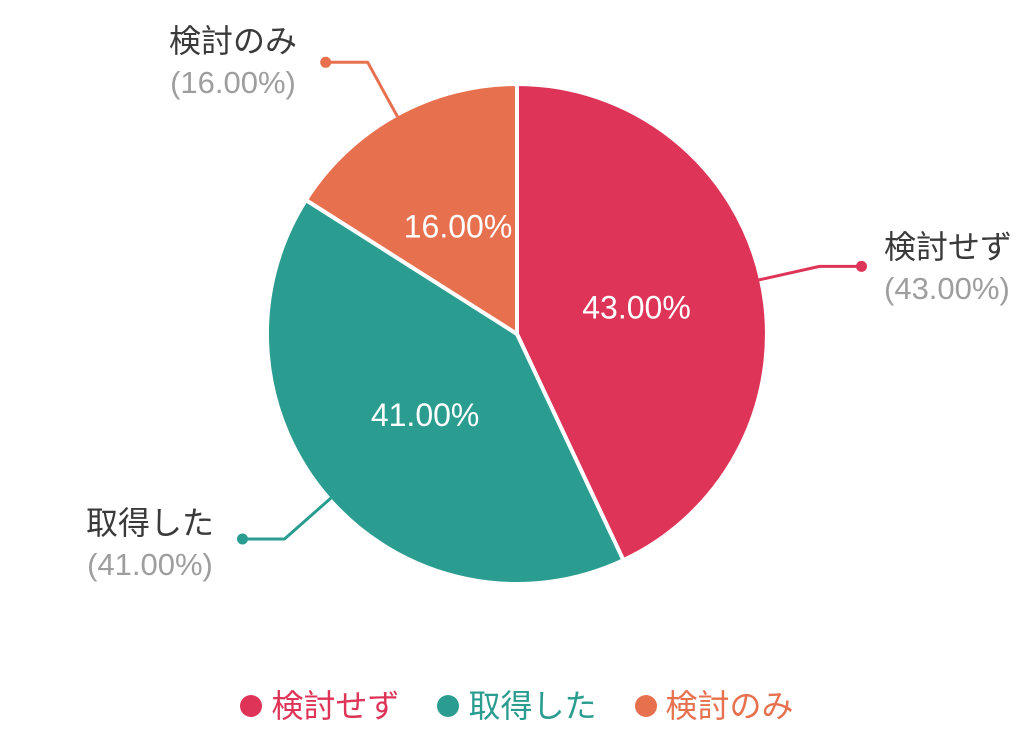 The height and width of the screenshot is (736, 1034). I want to click on outer-label-shutoku-shita: 取得した (41.00%), so click(150, 543).